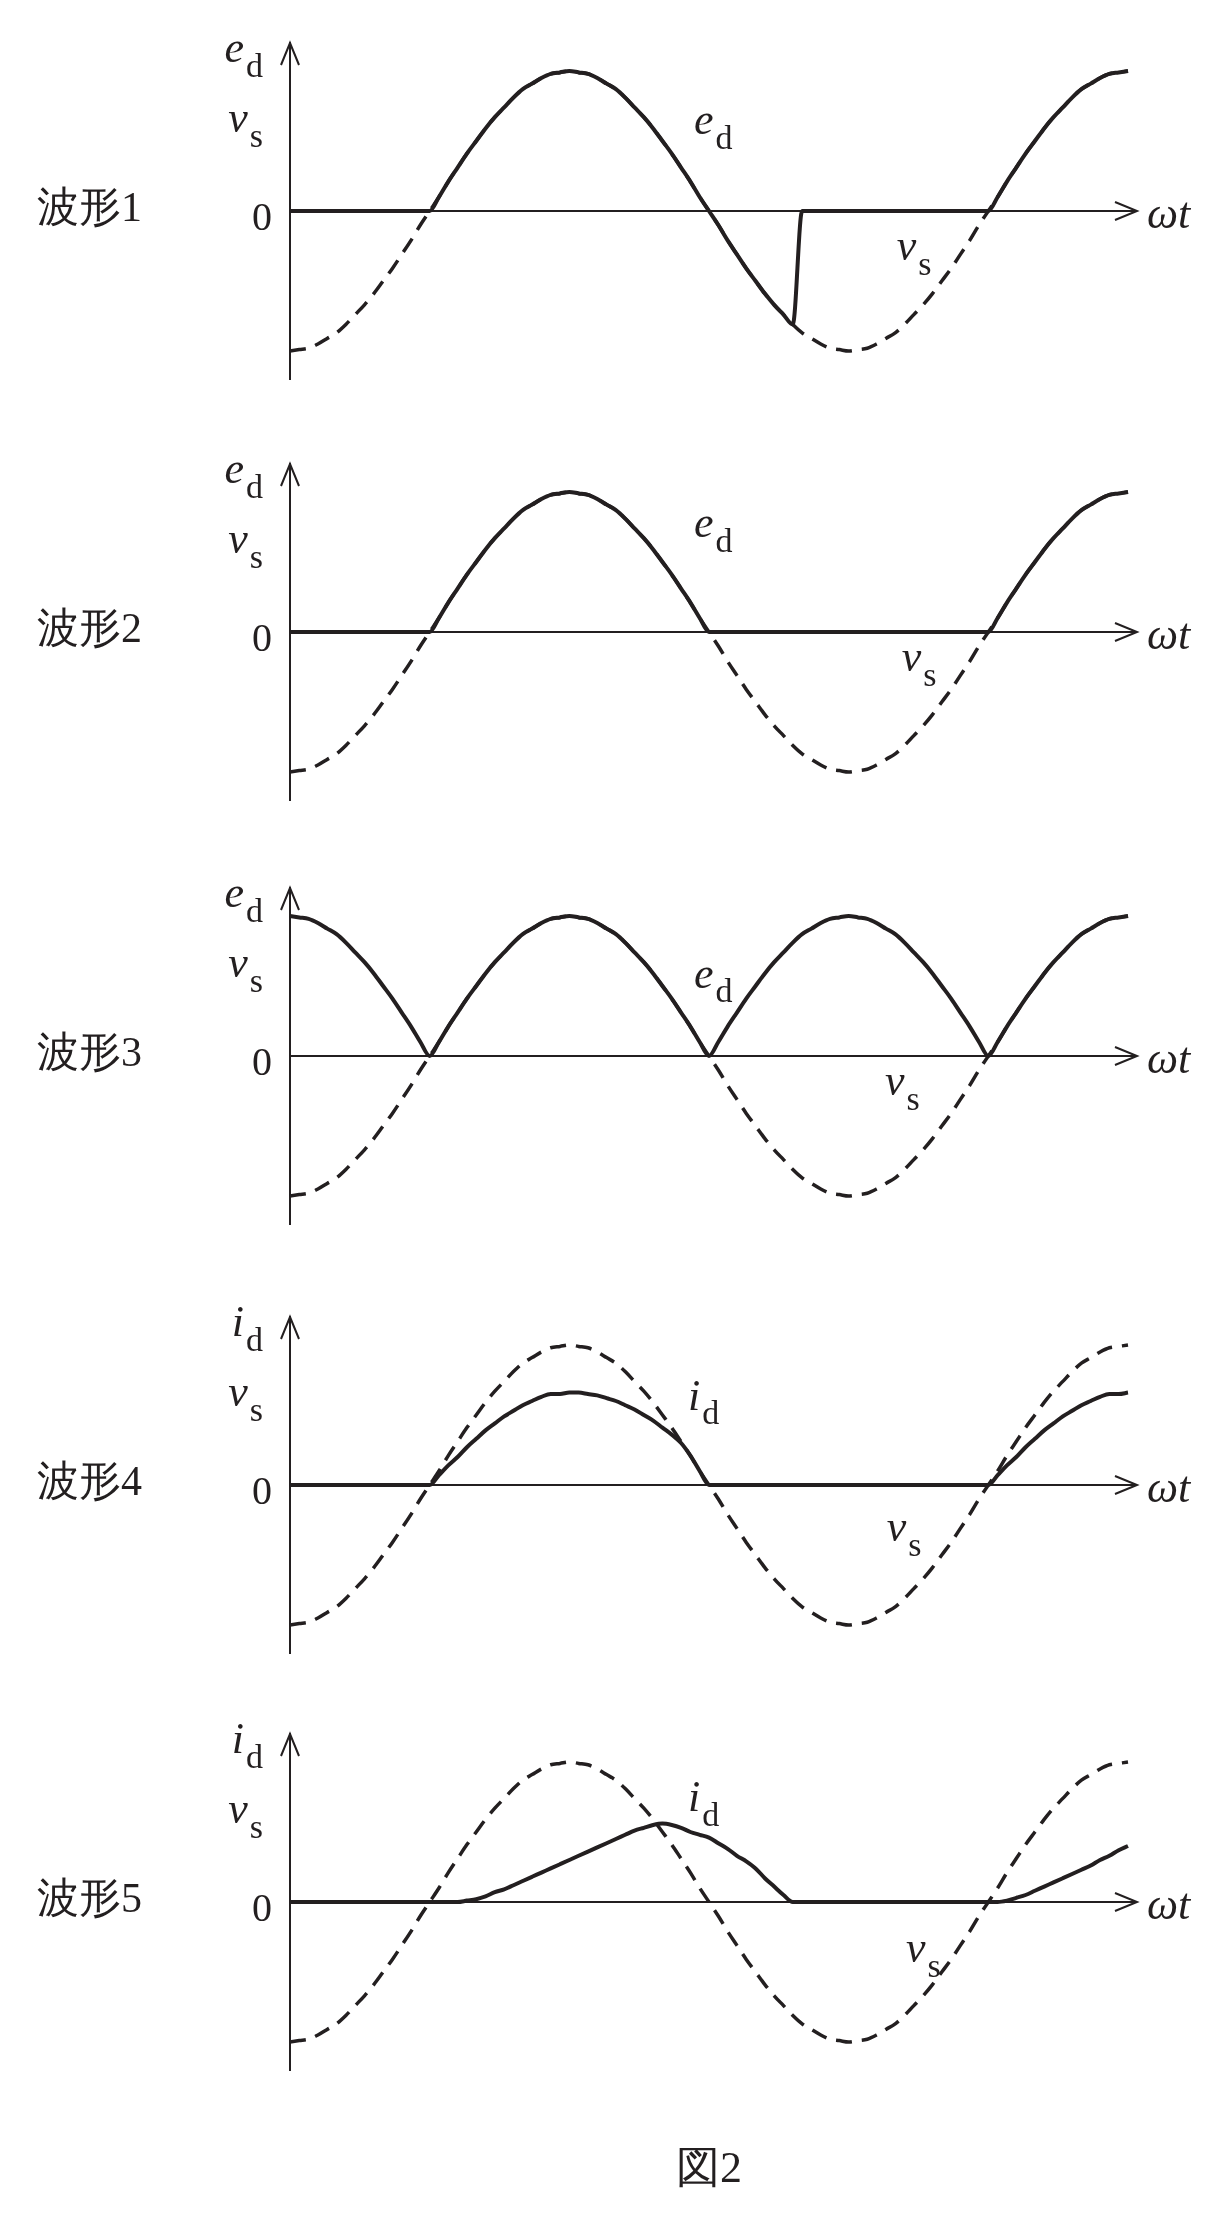  What do you see at coordinates (709, 2167) in the screenshot?
I see `caption: 図2` at bounding box center [709, 2167].